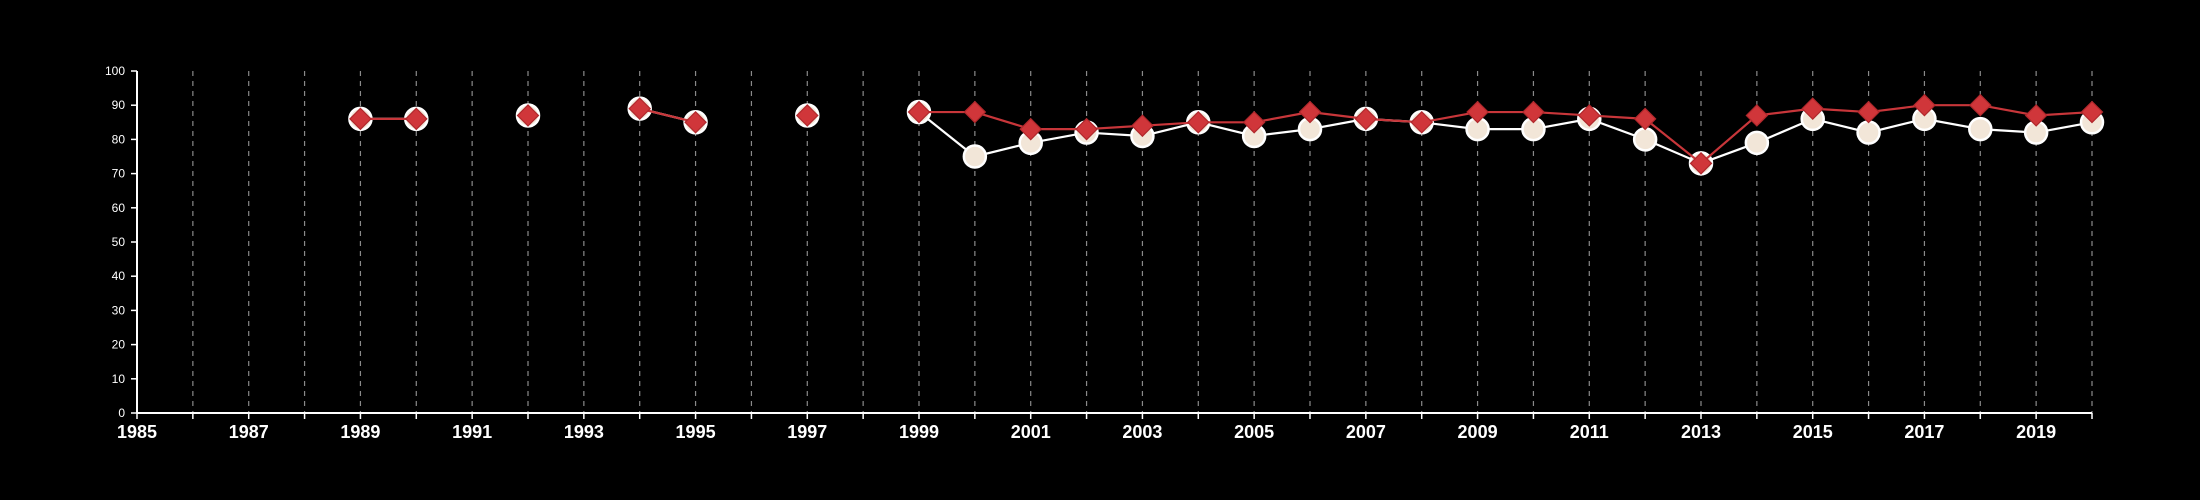 The width and height of the screenshot is (2200, 500). Describe the element at coordinates (121, 413) in the screenshot. I see `y-tick-label: 0` at that location.